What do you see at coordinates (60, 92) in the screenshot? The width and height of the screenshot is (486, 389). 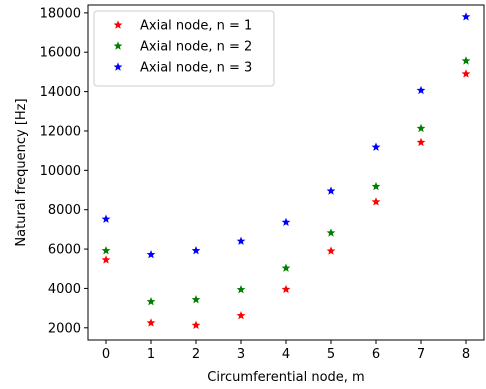 I see `y-tick-label: 14000` at bounding box center [60, 92].